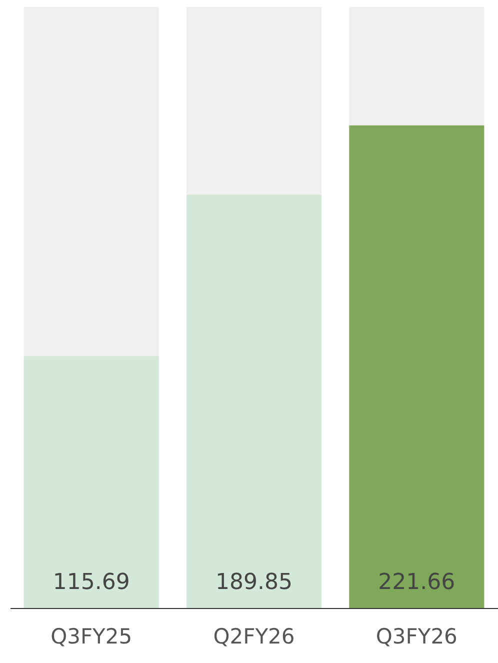 The image size is (498, 663). Describe the element at coordinates (254, 636) in the screenshot. I see `x-tick-label: Q2FY26` at that location.